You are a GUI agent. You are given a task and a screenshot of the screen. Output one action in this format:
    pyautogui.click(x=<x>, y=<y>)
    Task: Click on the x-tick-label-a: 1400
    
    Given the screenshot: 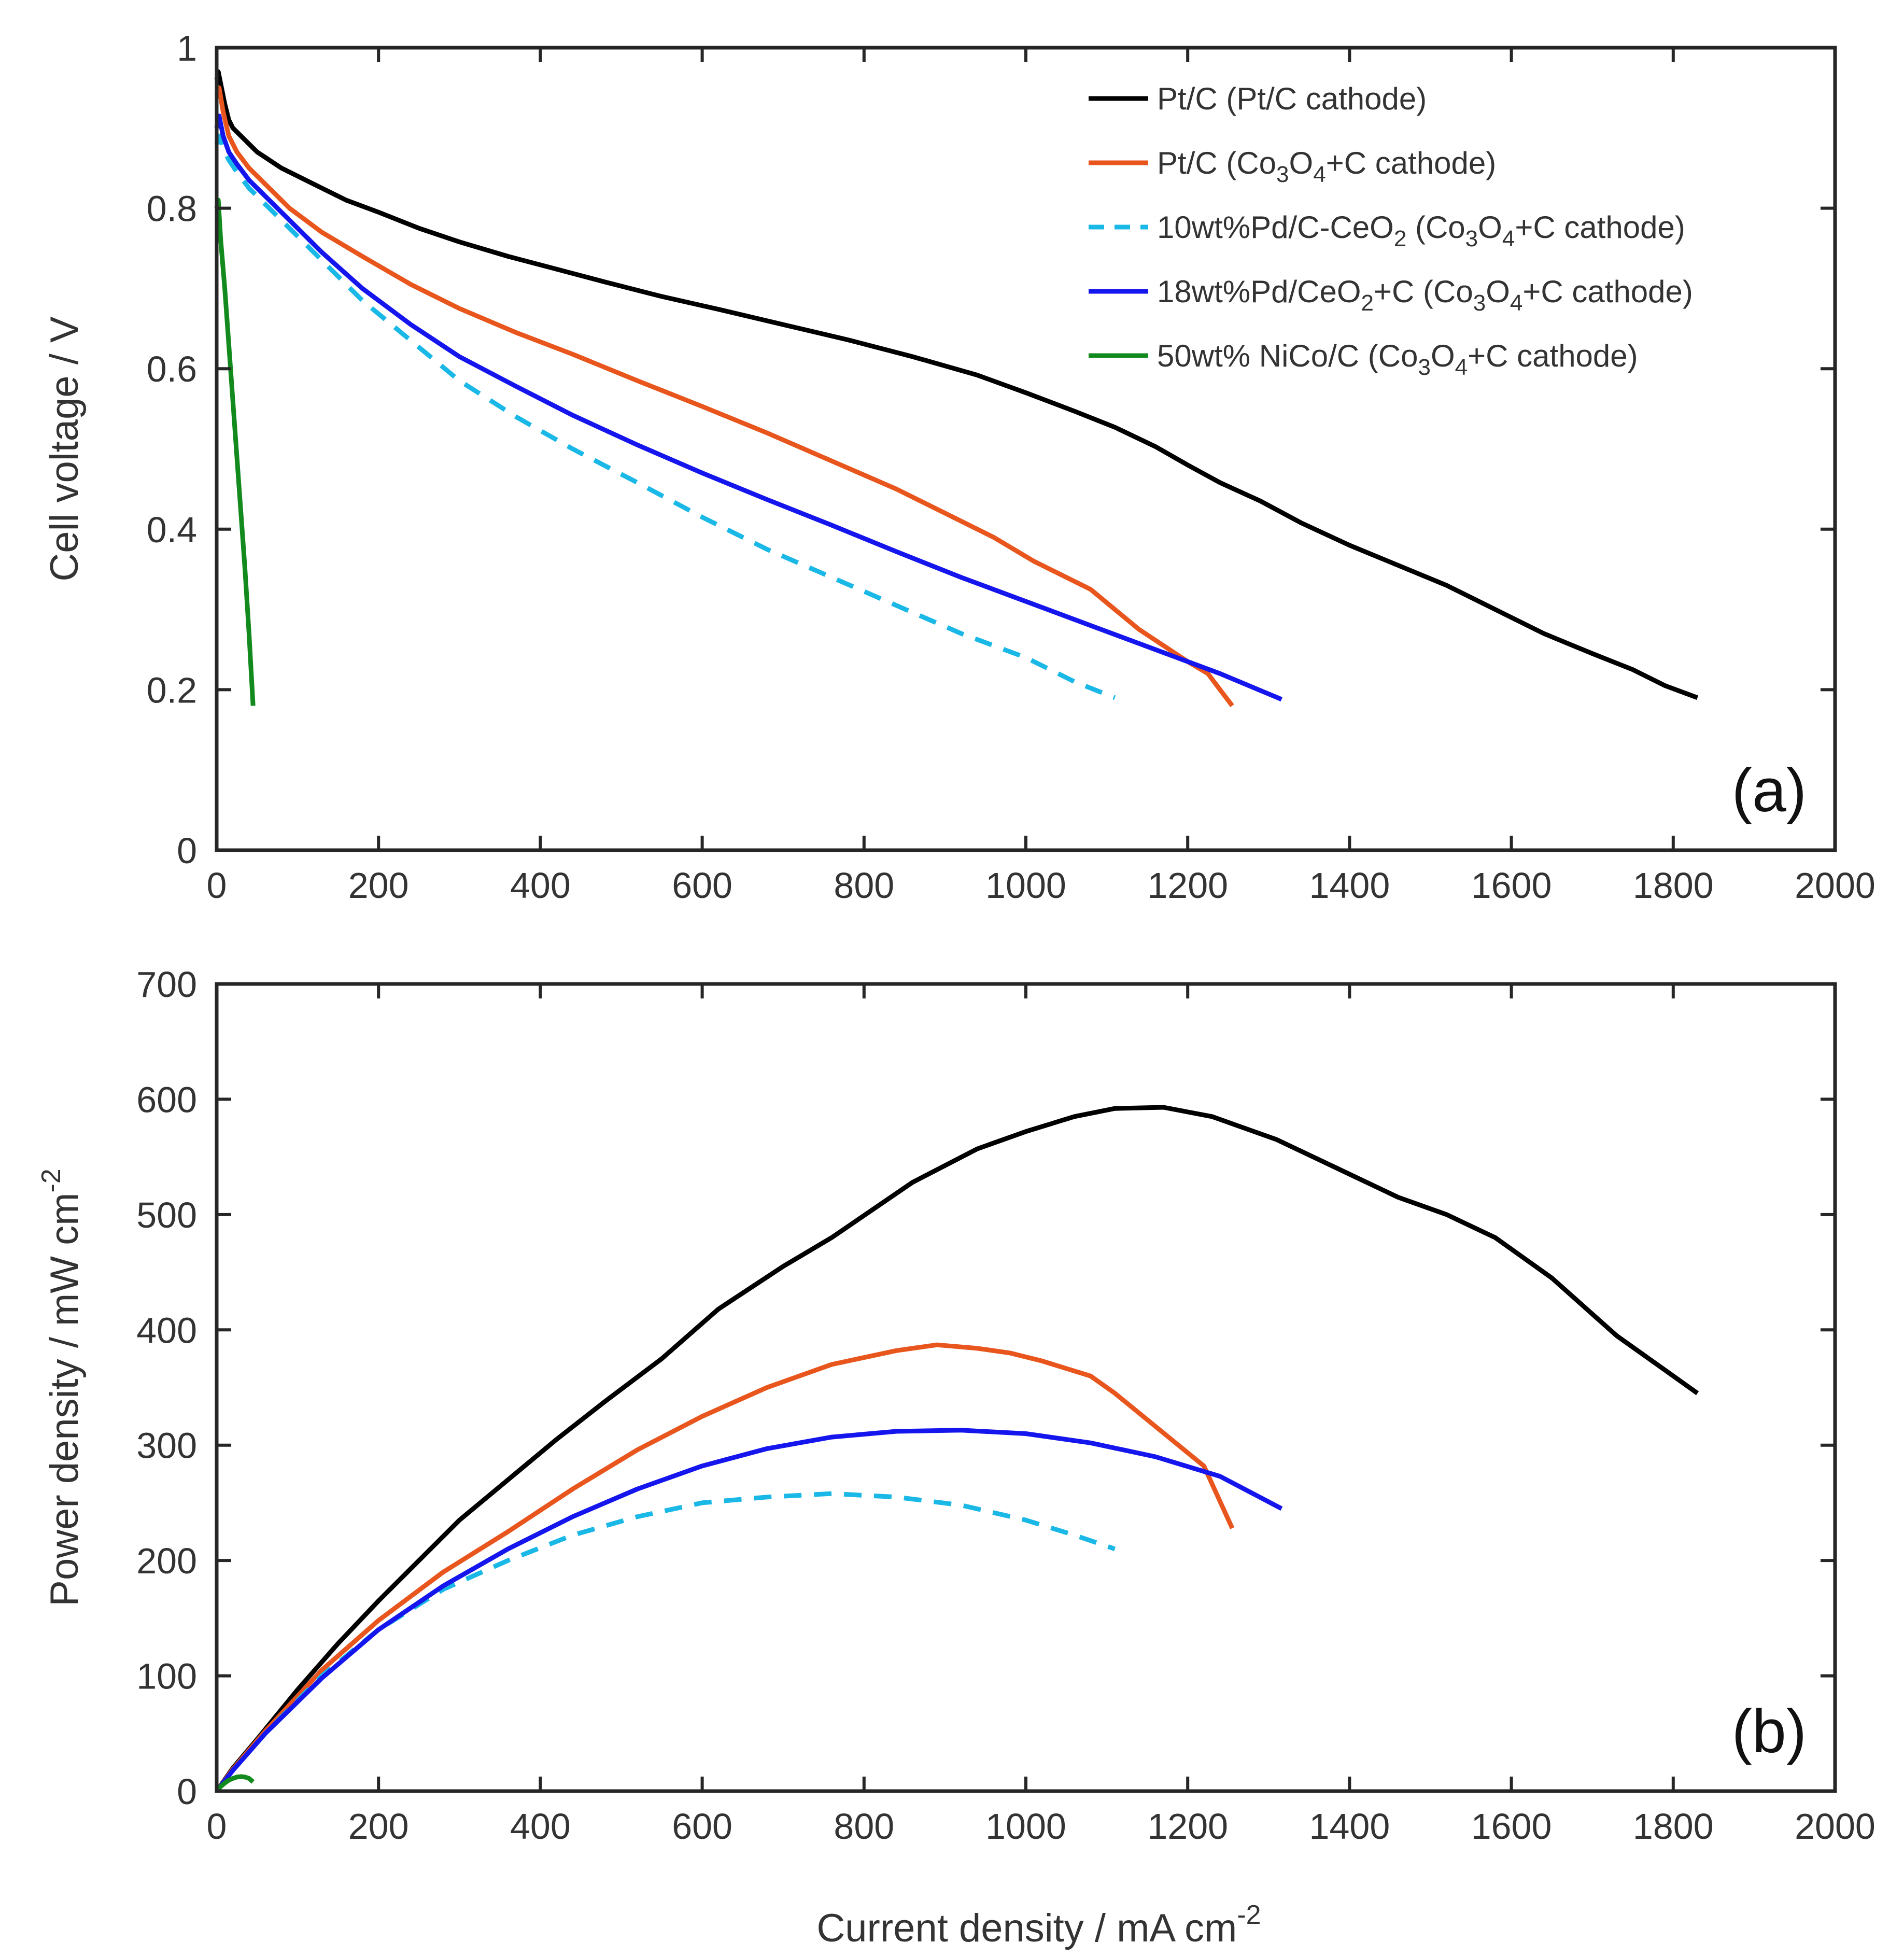 What is the action you would take?
    pyautogui.click(x=1349, y=885)
    